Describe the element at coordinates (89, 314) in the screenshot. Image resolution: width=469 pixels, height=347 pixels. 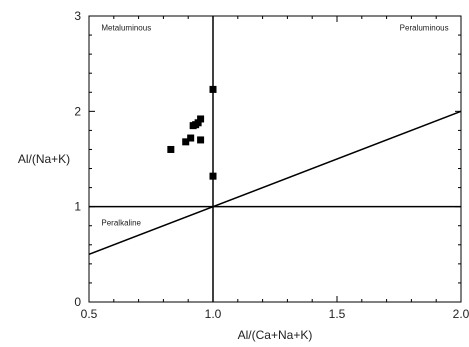
I see `x-tick-label: 0.5` at that location.